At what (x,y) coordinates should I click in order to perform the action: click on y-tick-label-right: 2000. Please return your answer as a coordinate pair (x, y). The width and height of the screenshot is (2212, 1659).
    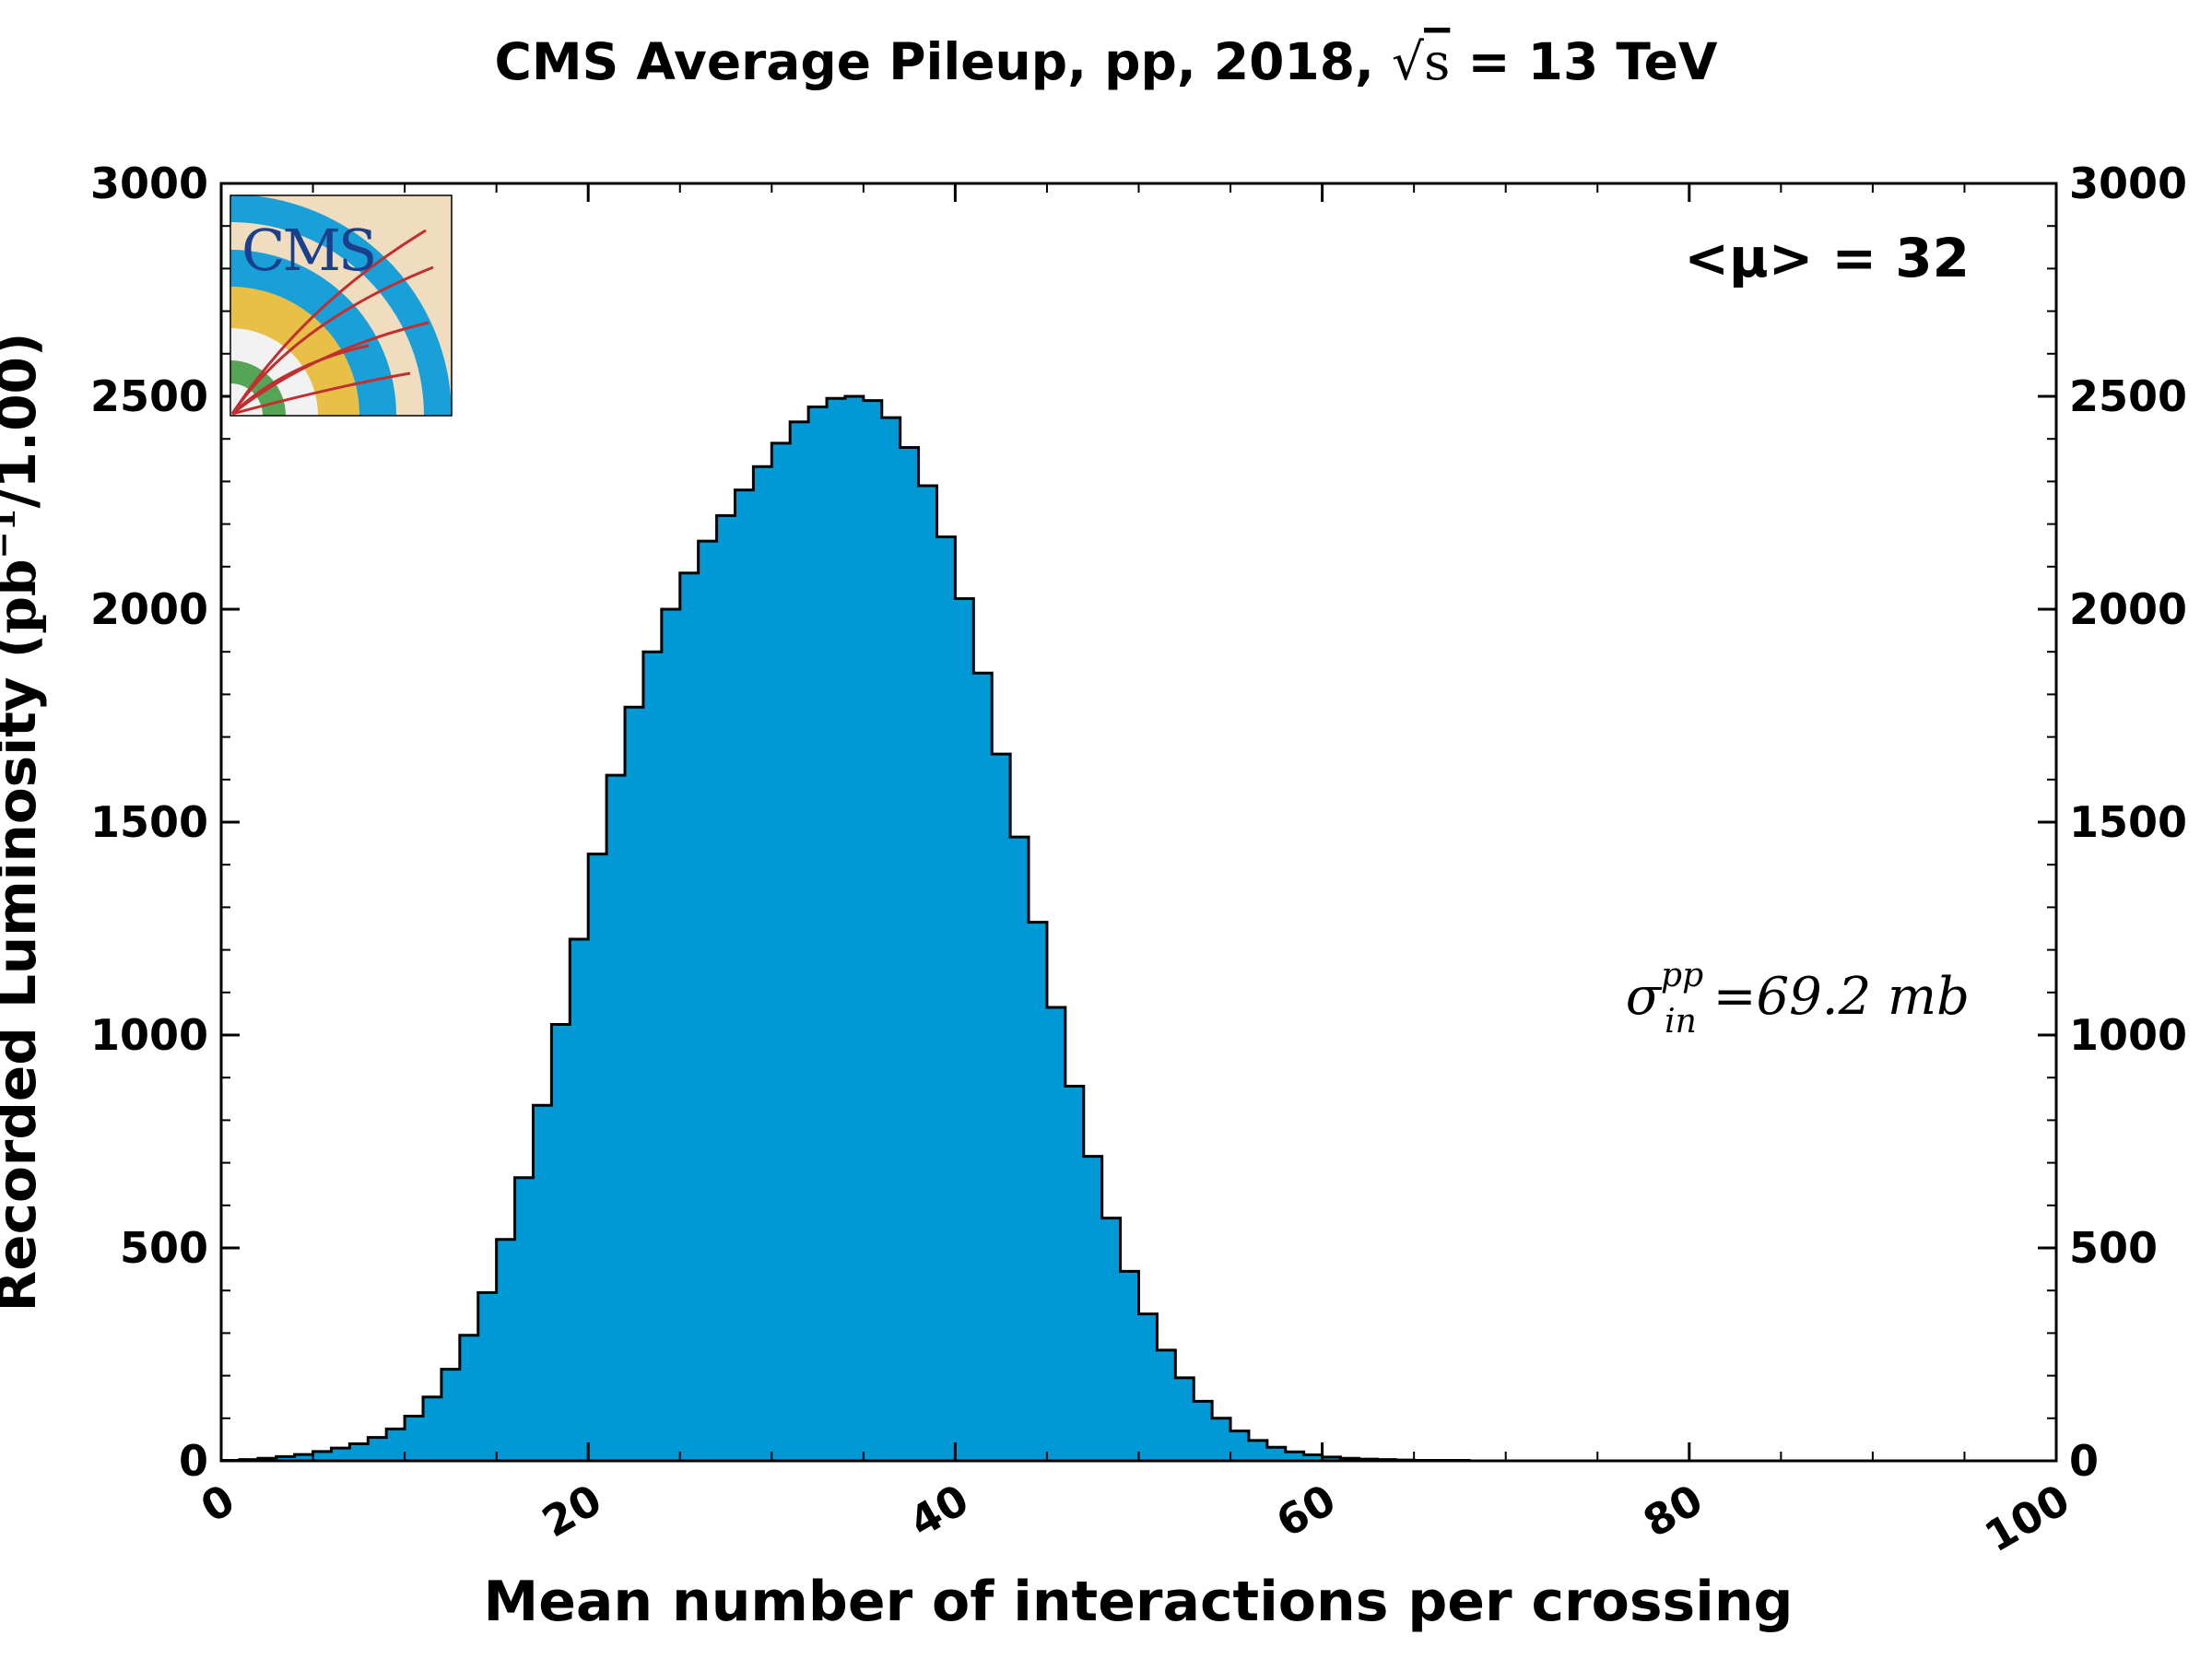
    Looking at the image, I should click on (2128, 609).